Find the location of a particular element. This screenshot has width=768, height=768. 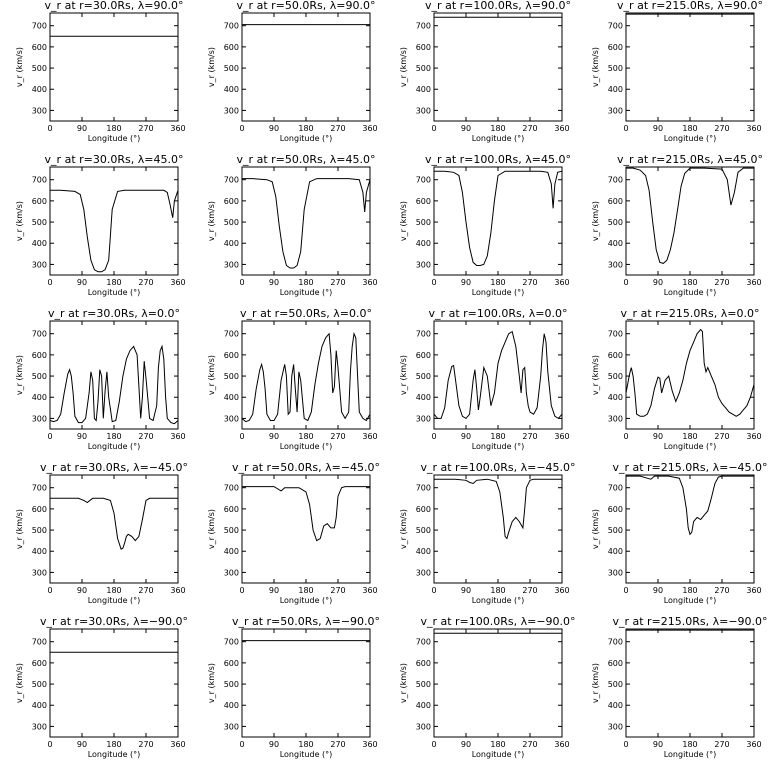

panel-title: v_r at r=215.0Rs, λ=0.0° is located at coordinates (690, 313).